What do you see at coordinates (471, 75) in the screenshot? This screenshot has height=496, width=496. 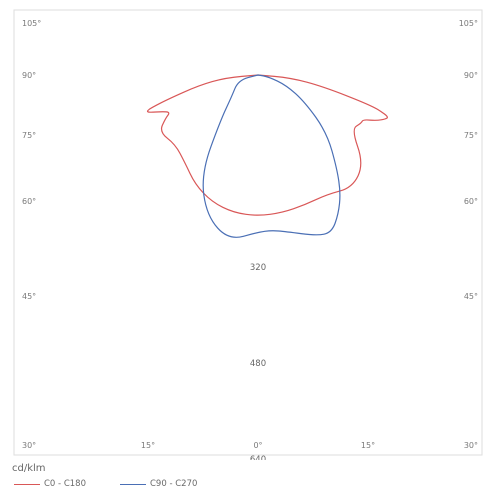 I see `angle-label-right: 90°` at bounding box center [471, 75].